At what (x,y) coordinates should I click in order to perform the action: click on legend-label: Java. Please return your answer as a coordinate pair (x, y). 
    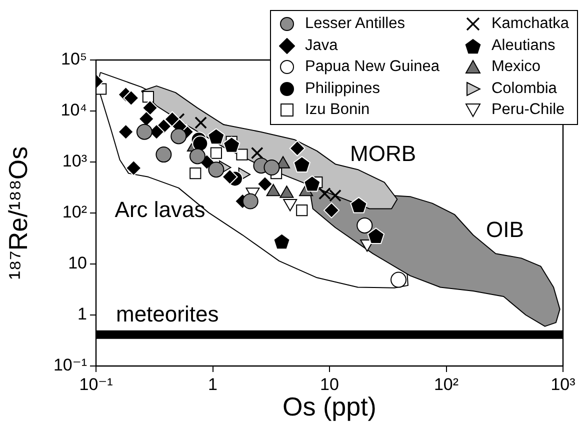
    Looking at the image, I should click on (321, 45).